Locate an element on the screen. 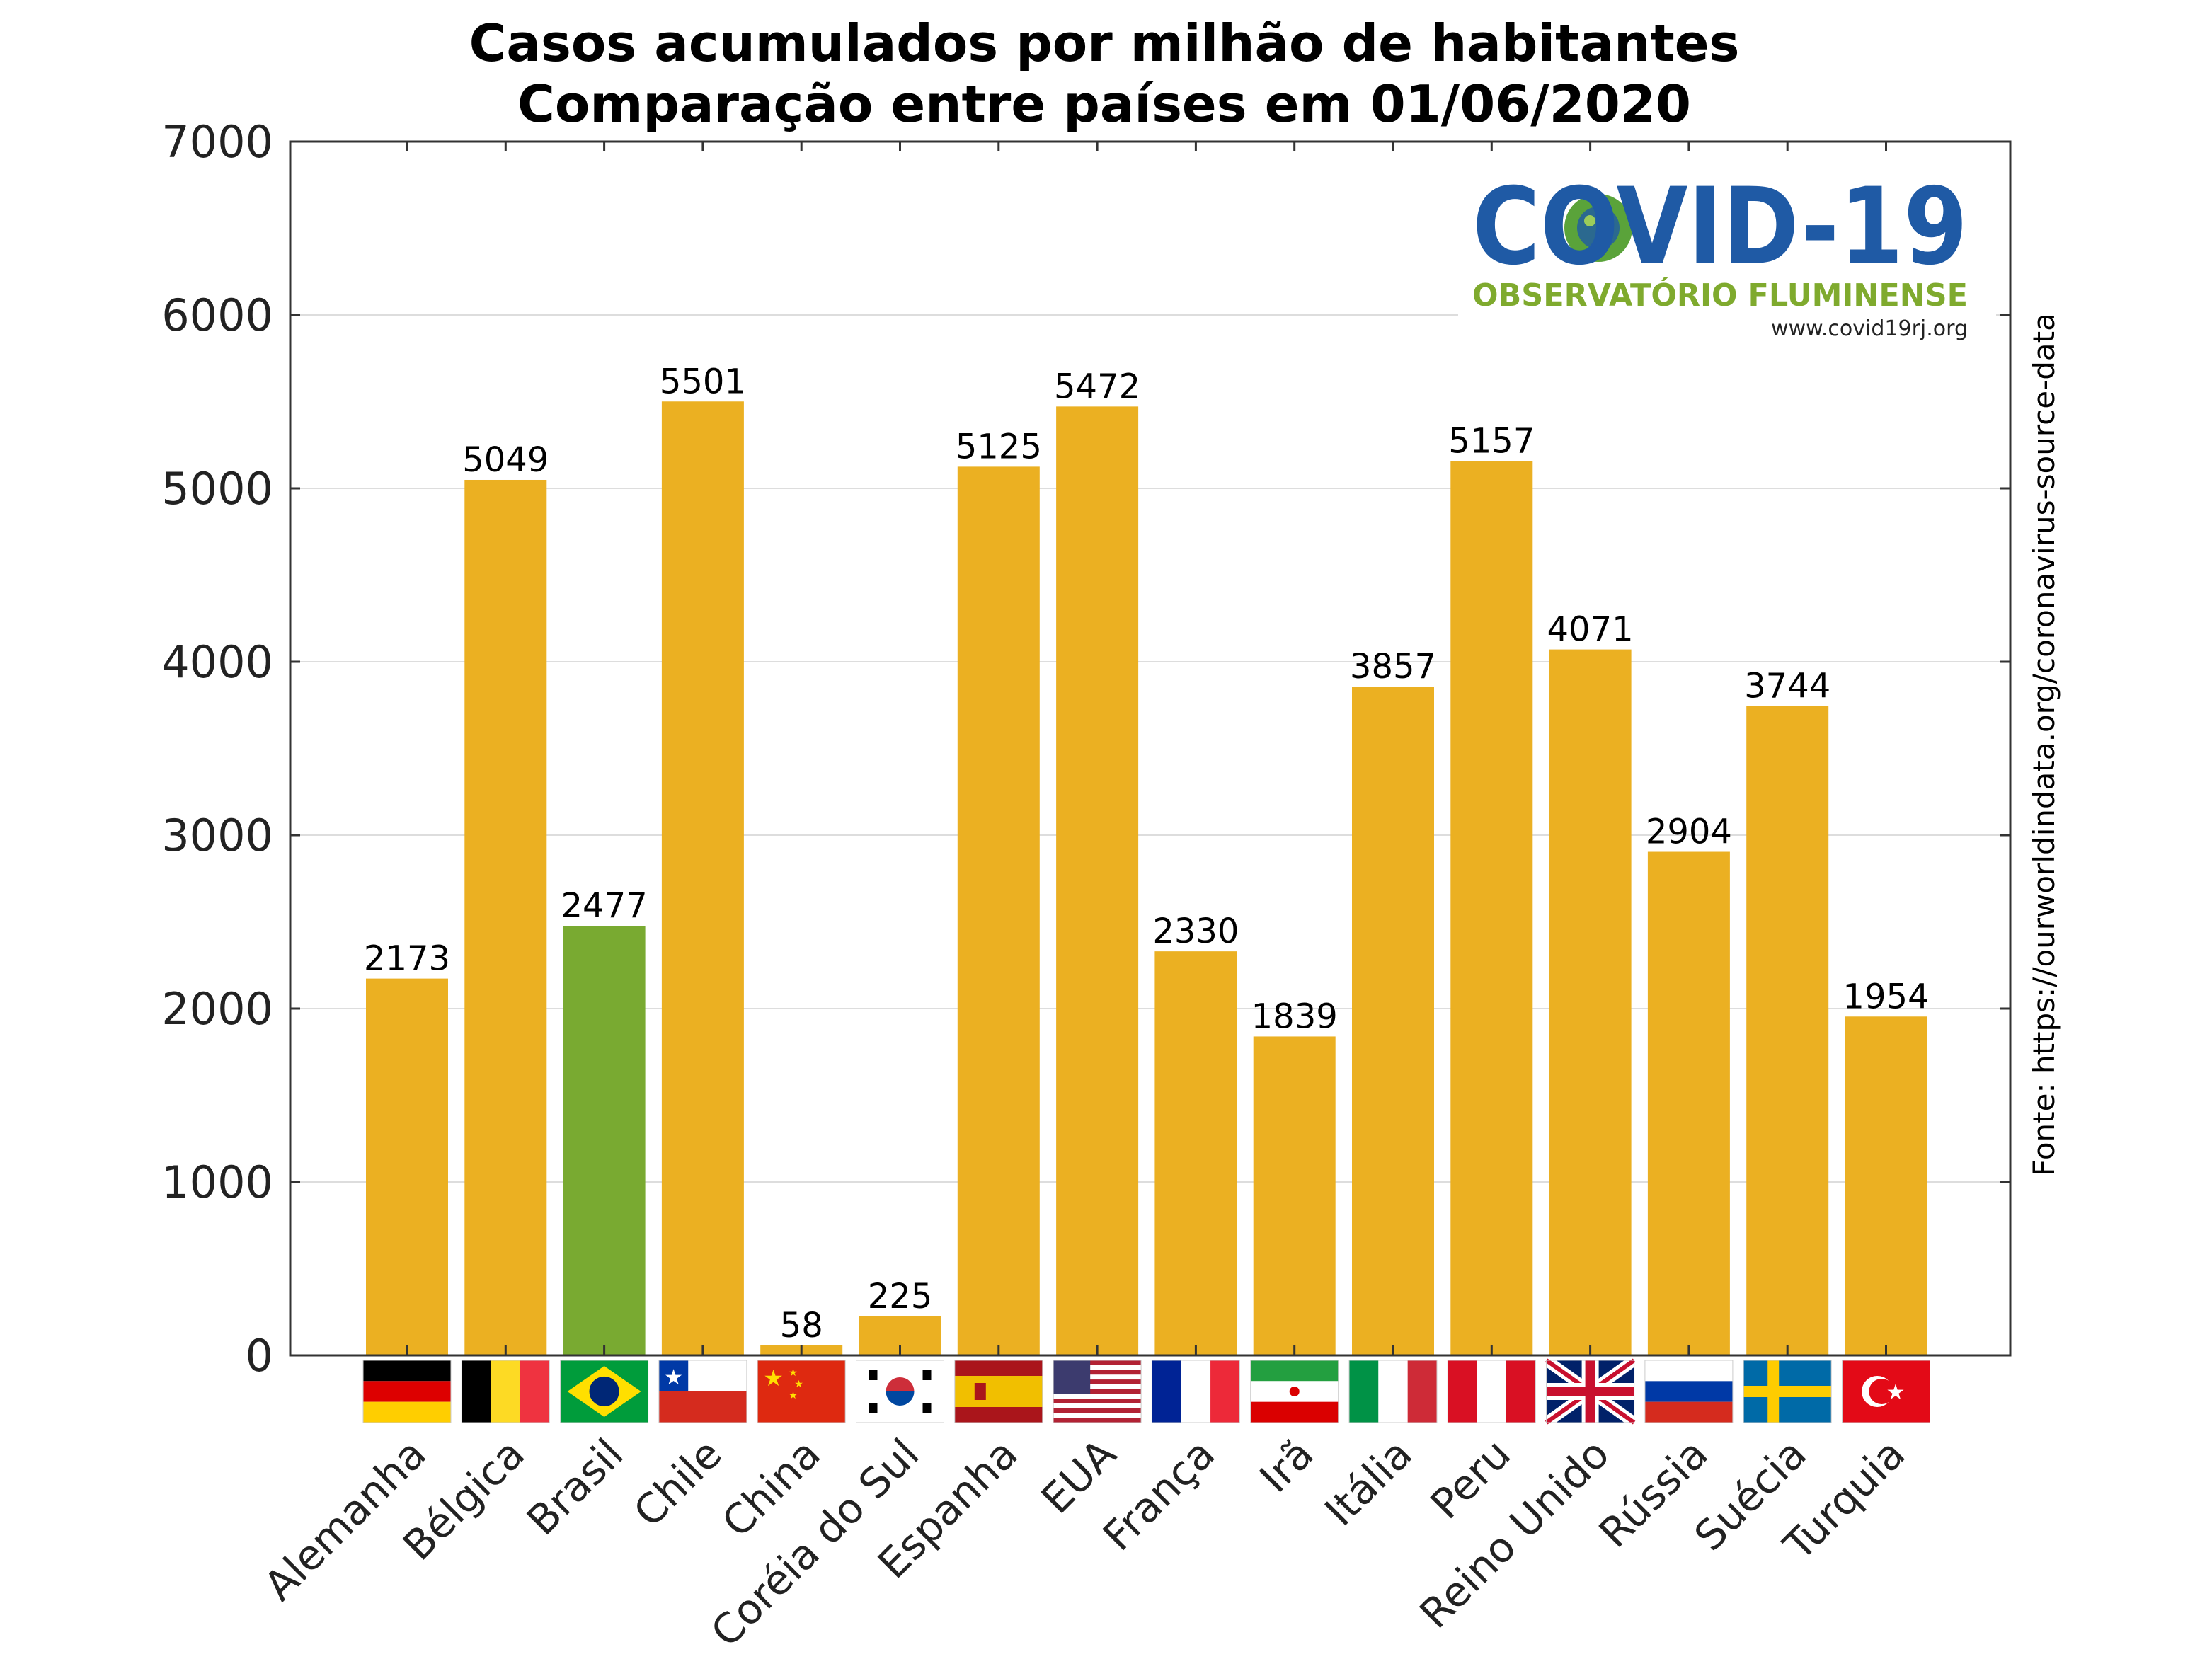  value-label: 58 is located at coordinates (801, 1325).